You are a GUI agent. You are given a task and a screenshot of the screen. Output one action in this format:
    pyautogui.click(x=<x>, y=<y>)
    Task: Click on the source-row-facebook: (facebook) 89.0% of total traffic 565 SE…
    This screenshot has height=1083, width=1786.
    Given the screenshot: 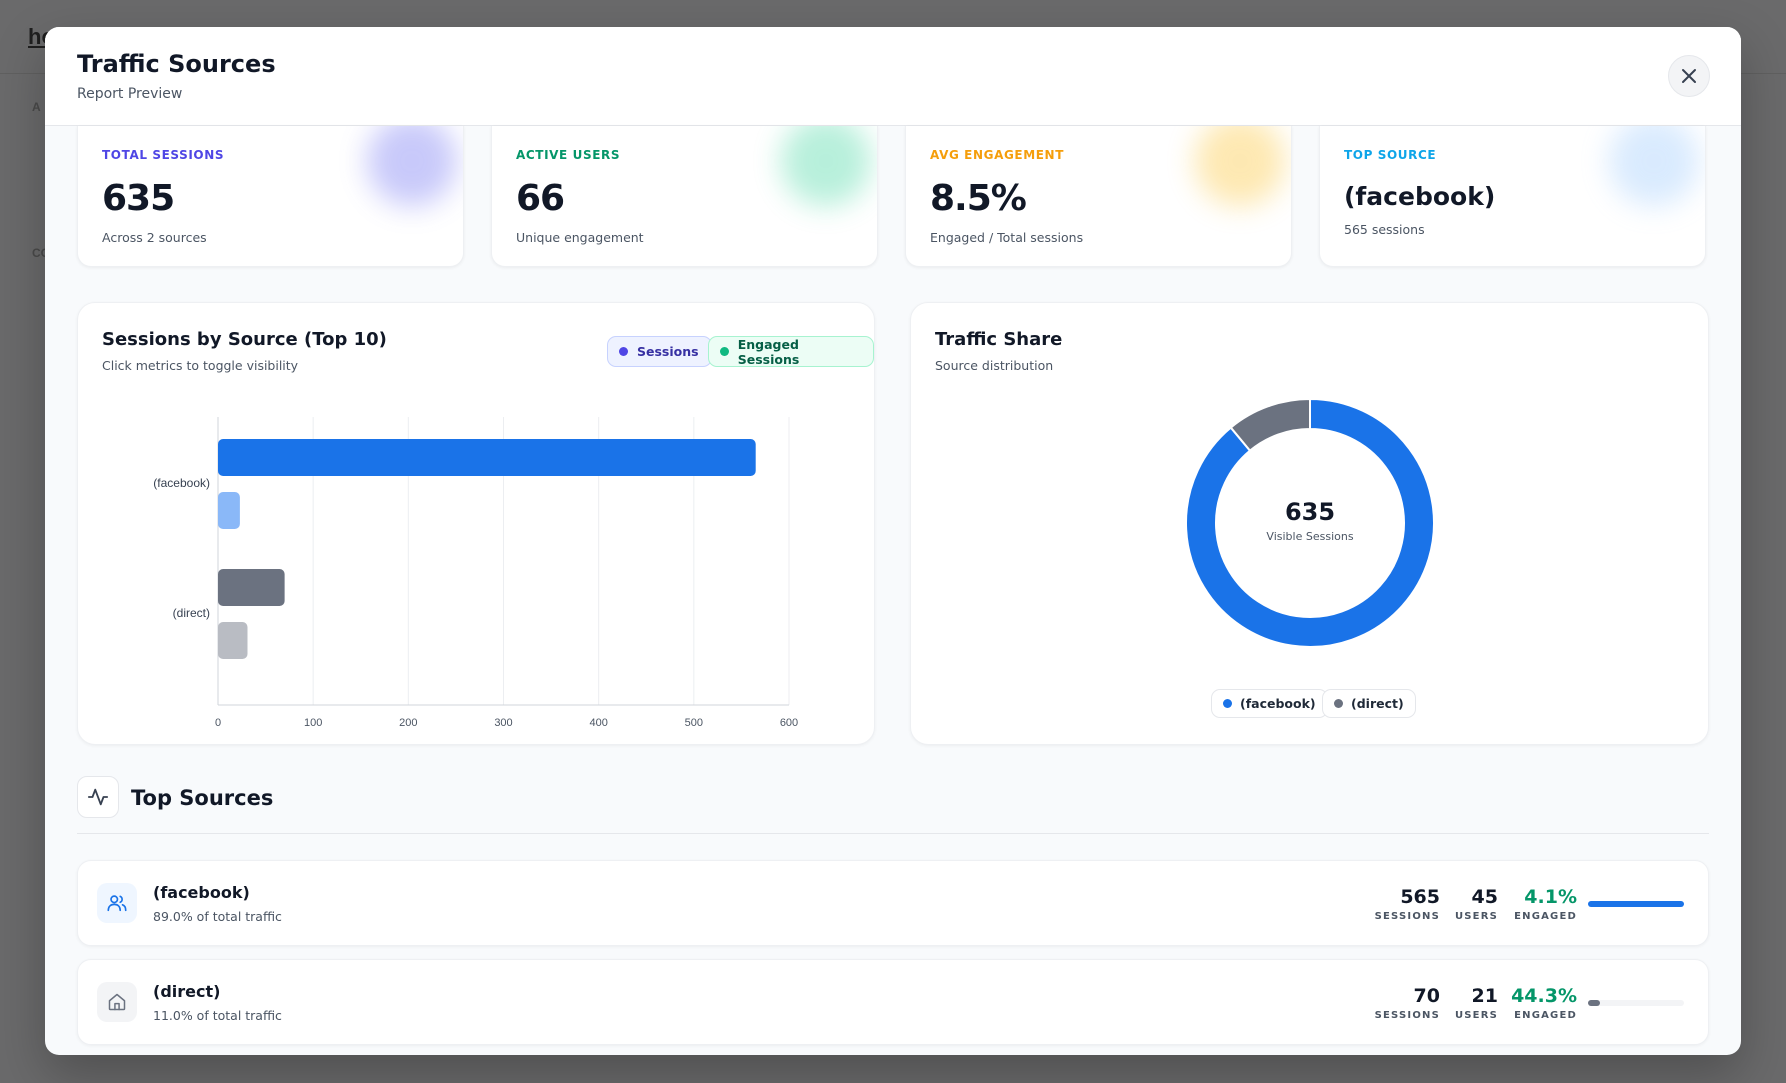 What is the action you would take?
    pyautogui.click(x=893, y=903)
    